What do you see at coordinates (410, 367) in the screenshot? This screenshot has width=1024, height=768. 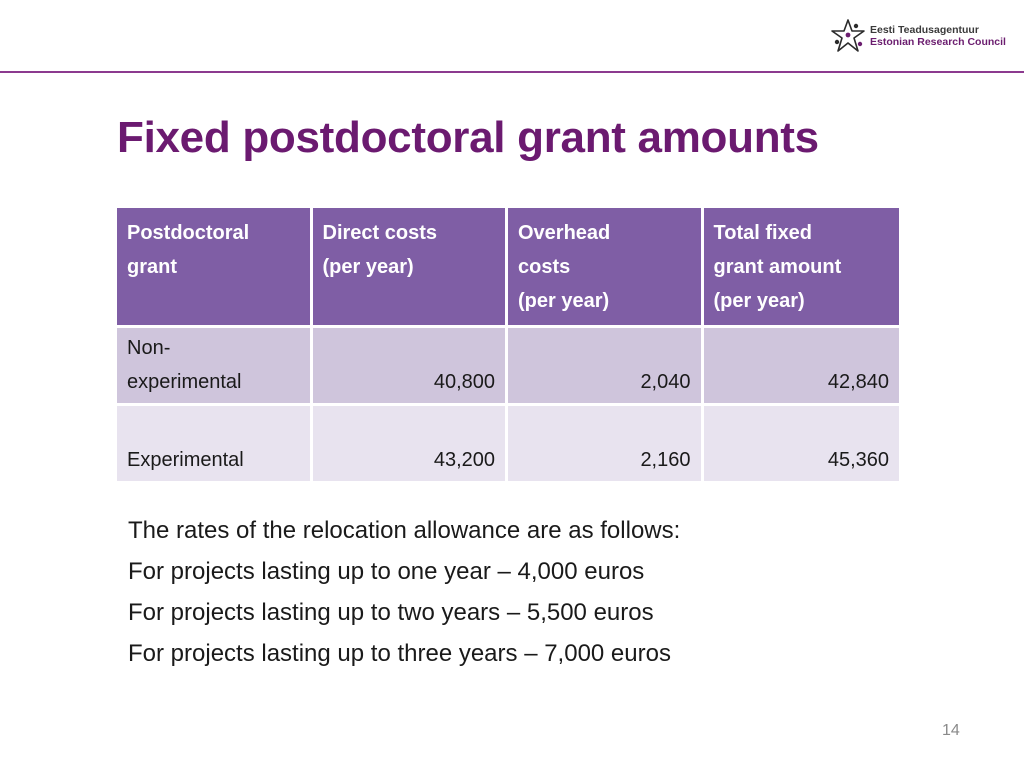 I see `direct-costs-cell: 40,800` at bounding box center [410, 367].